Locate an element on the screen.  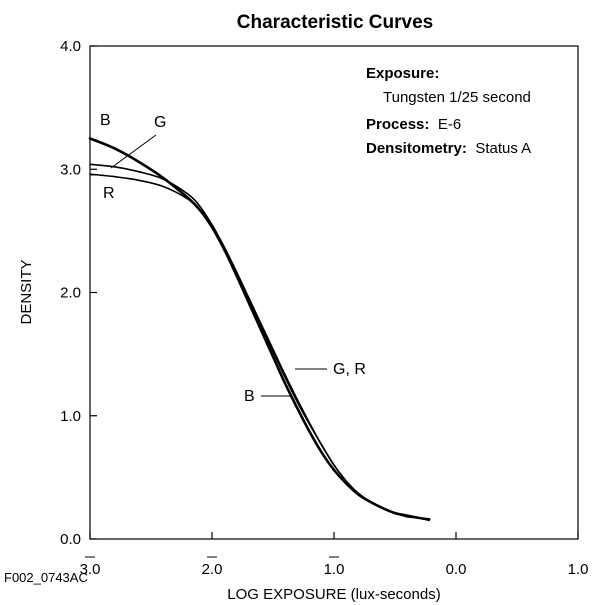
densitometry-label: Densitometry: is located at coordinates (416, 148).